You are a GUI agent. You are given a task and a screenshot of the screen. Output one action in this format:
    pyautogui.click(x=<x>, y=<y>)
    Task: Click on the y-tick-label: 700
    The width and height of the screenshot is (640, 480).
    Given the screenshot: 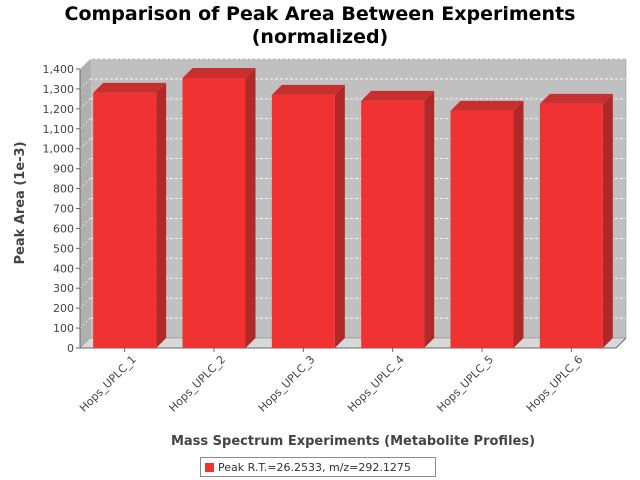 What is the action you would take?
    pyautogui.click(x=63, y=209)
    